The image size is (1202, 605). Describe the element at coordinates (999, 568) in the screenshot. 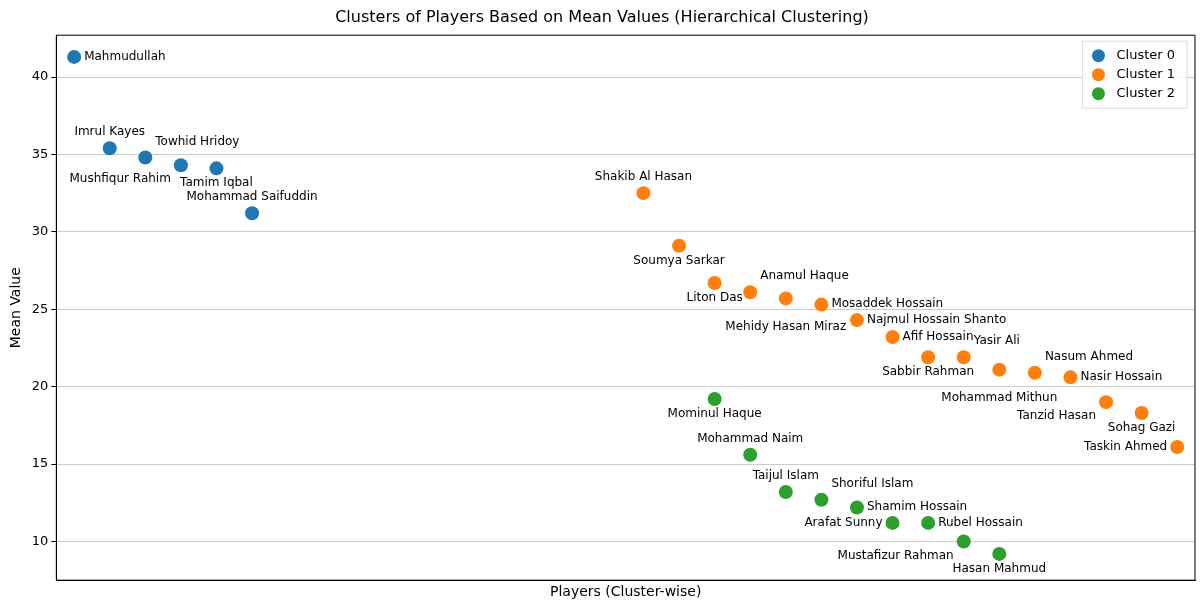

I see `data-label: Hasan Mahmud` at that location.